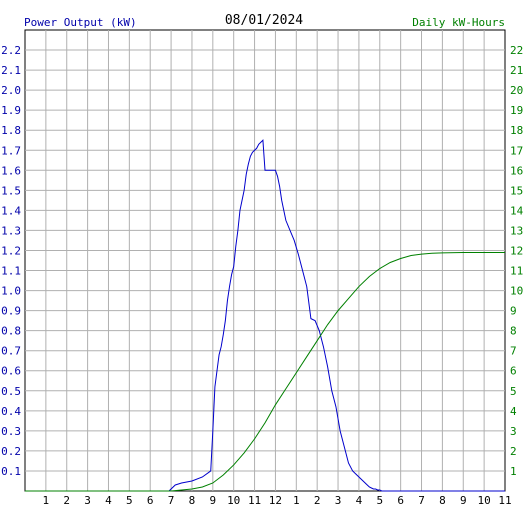  I want to click on right-tick-label: 3, so click(513, 431).